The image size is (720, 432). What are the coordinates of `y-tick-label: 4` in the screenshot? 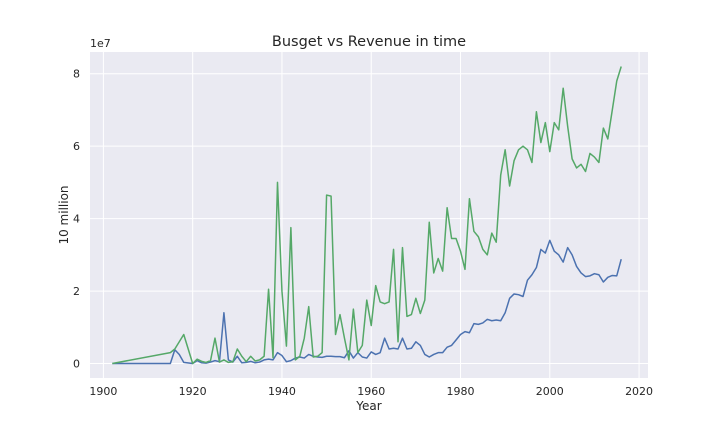 It's located at (76, 219).